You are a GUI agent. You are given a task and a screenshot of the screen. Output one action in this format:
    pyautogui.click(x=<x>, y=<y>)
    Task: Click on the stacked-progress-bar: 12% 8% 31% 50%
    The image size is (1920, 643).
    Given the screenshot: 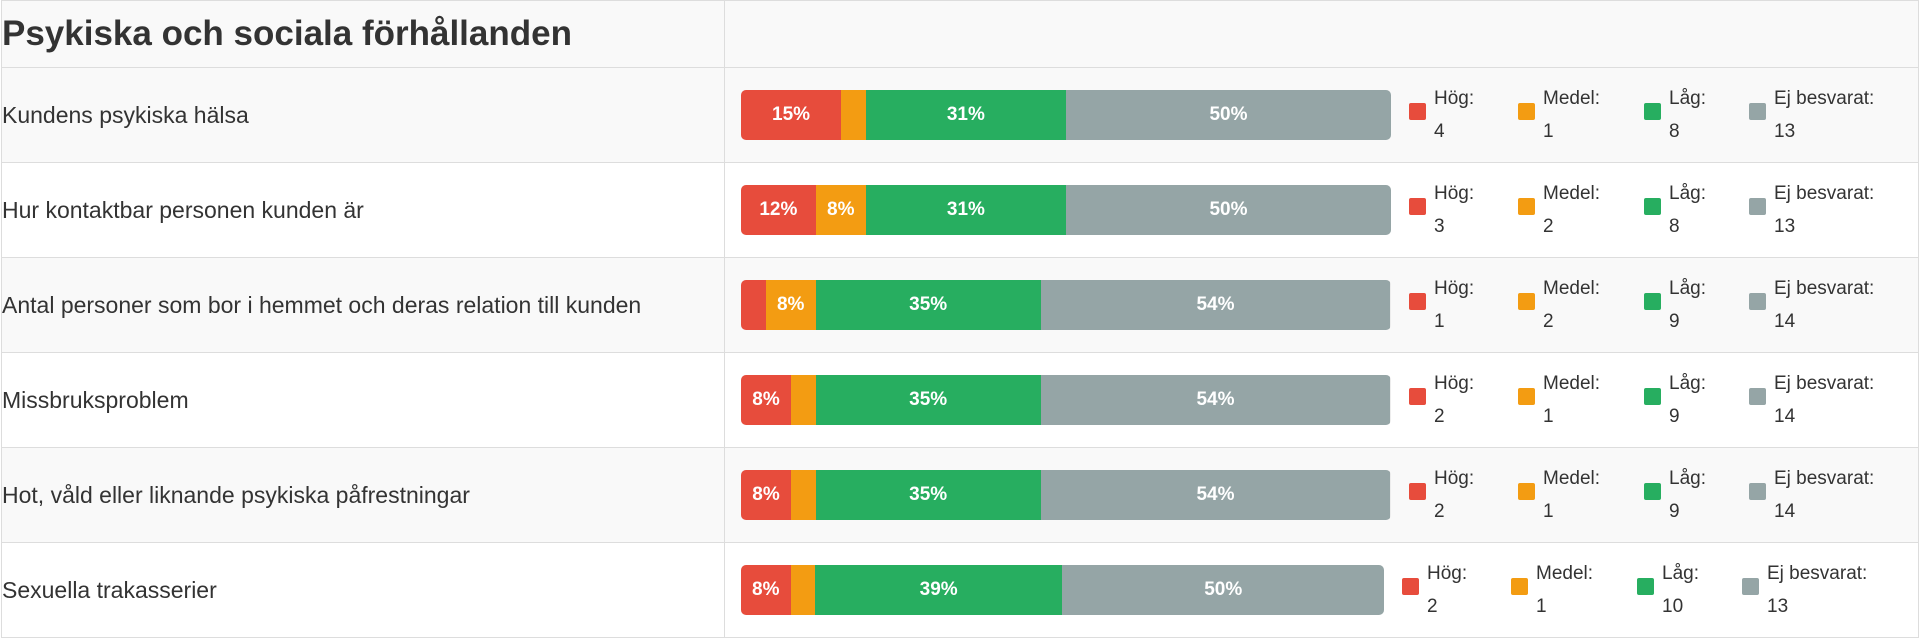 What is the action you would take?
    pyautogui.click(x=1066, y=210)
    